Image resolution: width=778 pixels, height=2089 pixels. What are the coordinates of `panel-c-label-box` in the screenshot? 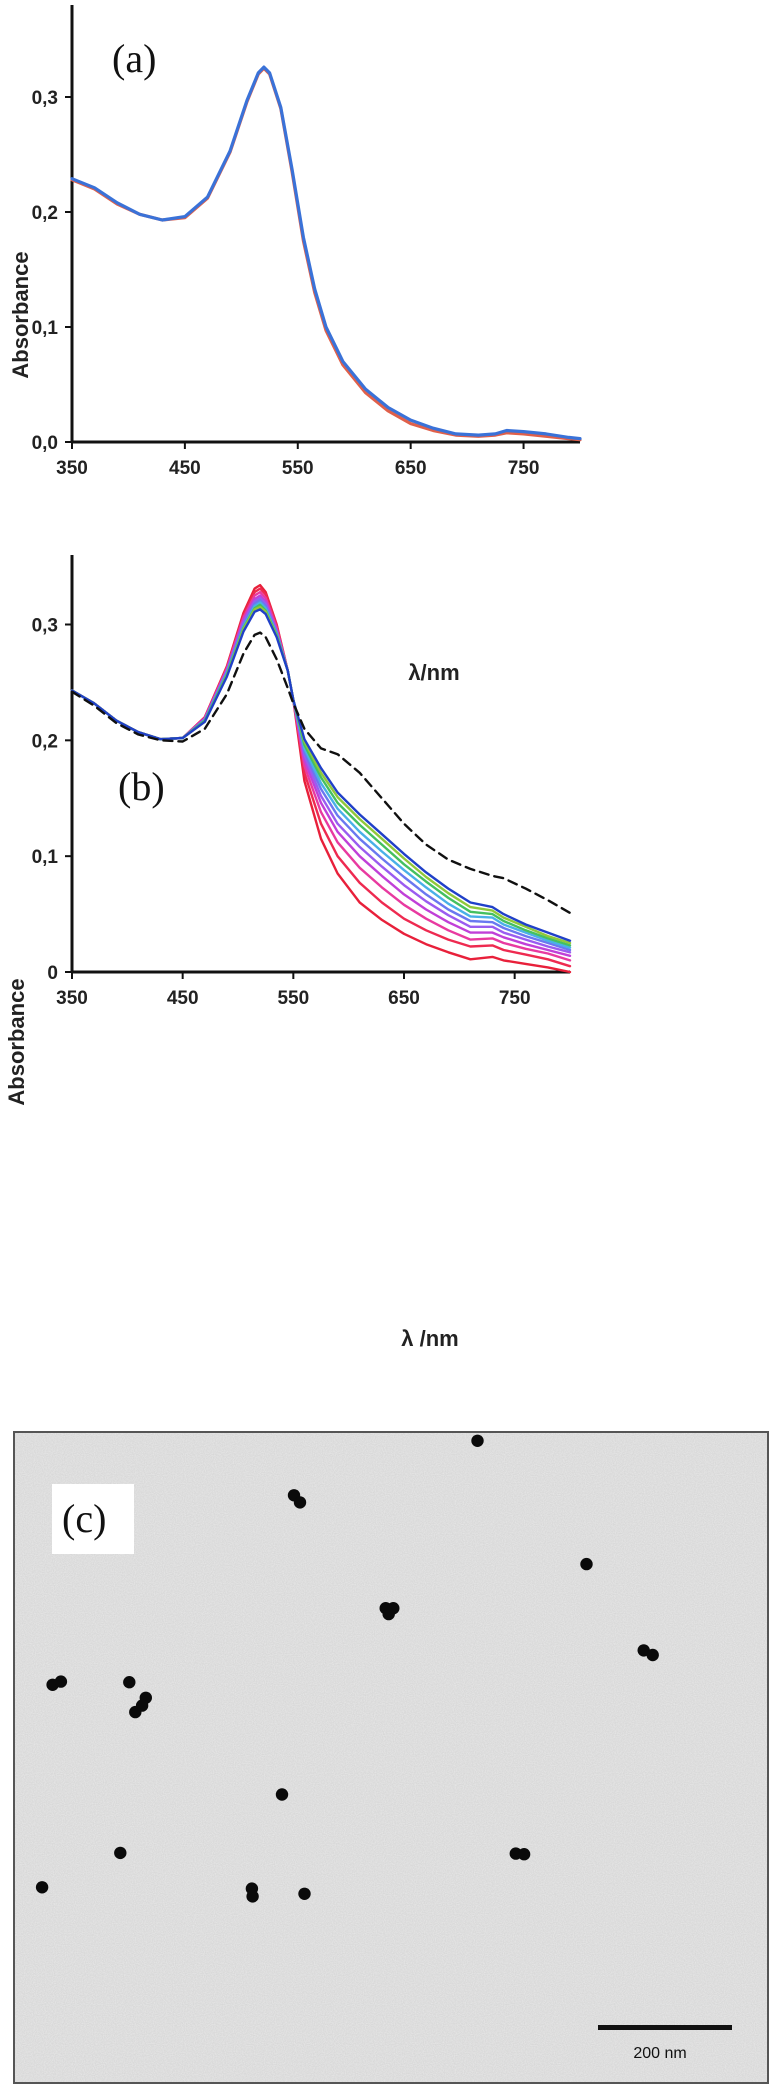 It's located at (93, 1519).